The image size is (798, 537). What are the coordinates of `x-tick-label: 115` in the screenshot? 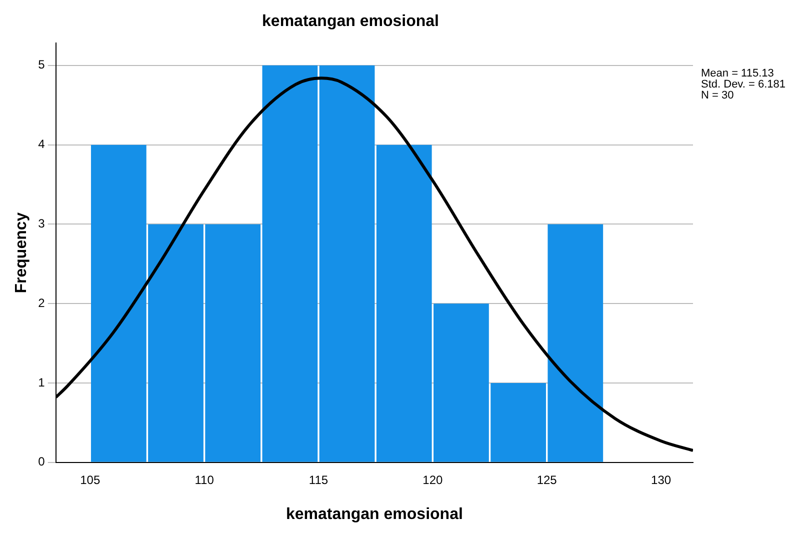 It's located at (318, 479).